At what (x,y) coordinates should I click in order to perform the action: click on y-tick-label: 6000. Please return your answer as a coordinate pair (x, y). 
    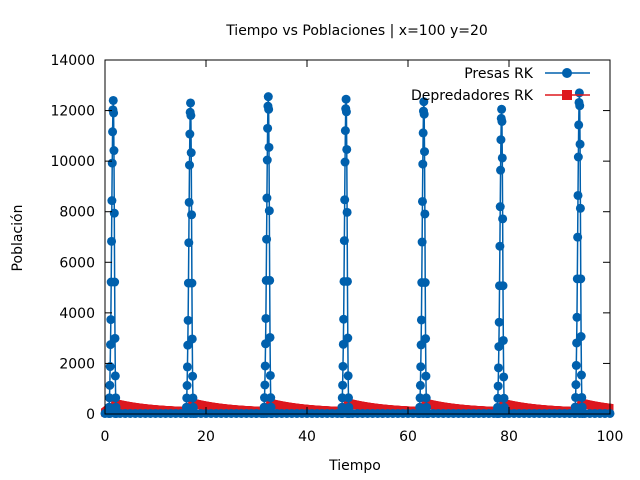
    Looking at the image, I should click on (77, 263).